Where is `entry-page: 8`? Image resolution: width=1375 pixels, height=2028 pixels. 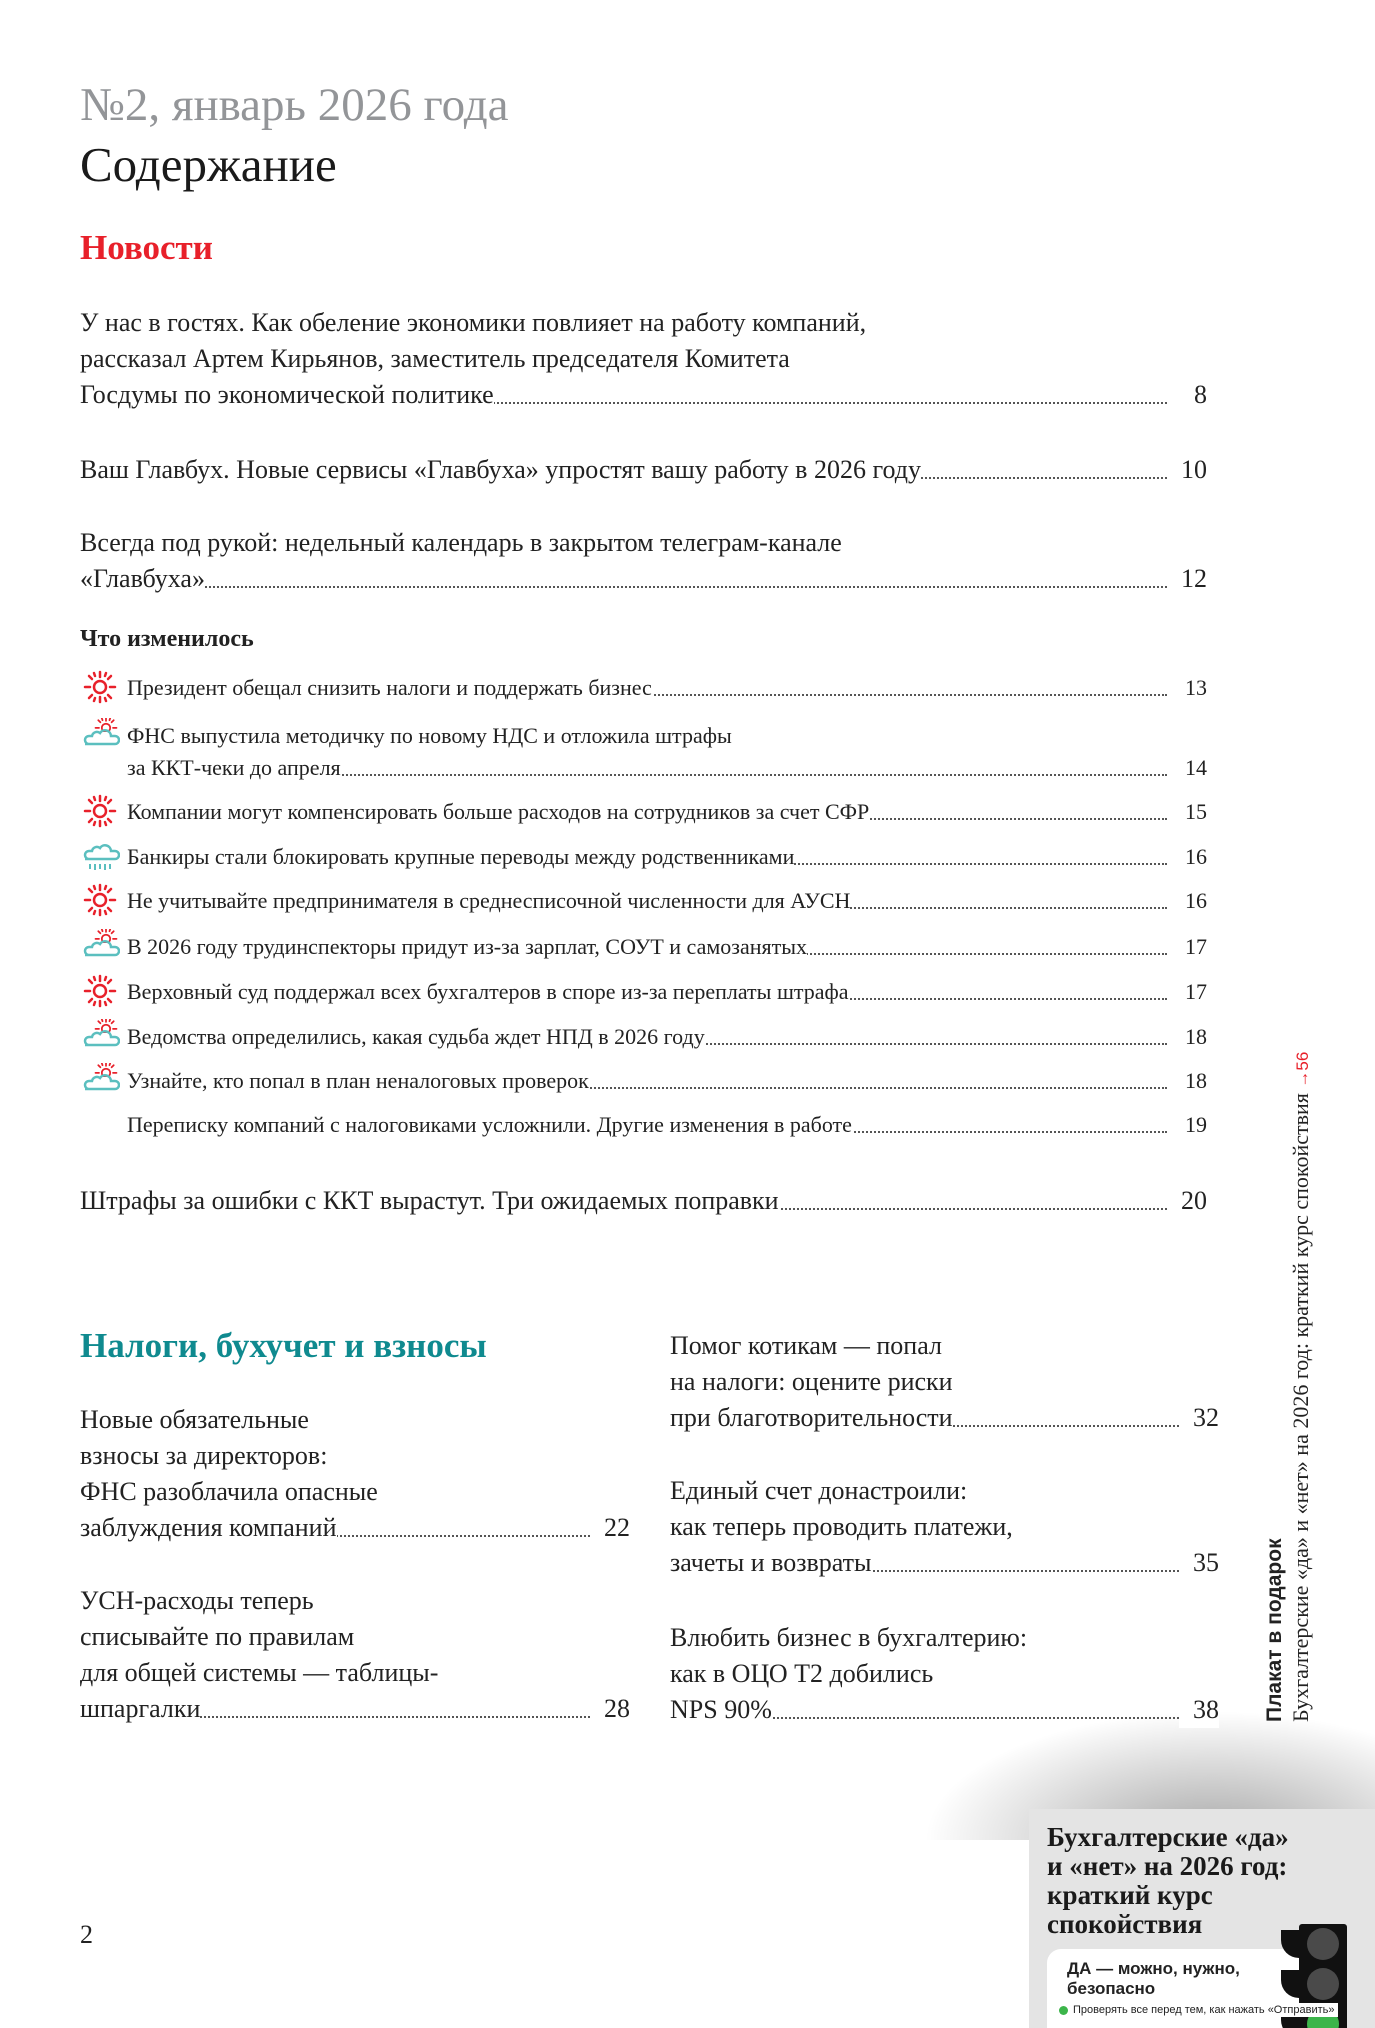
entry-page: 8 is located at coordinates (1193, 395).